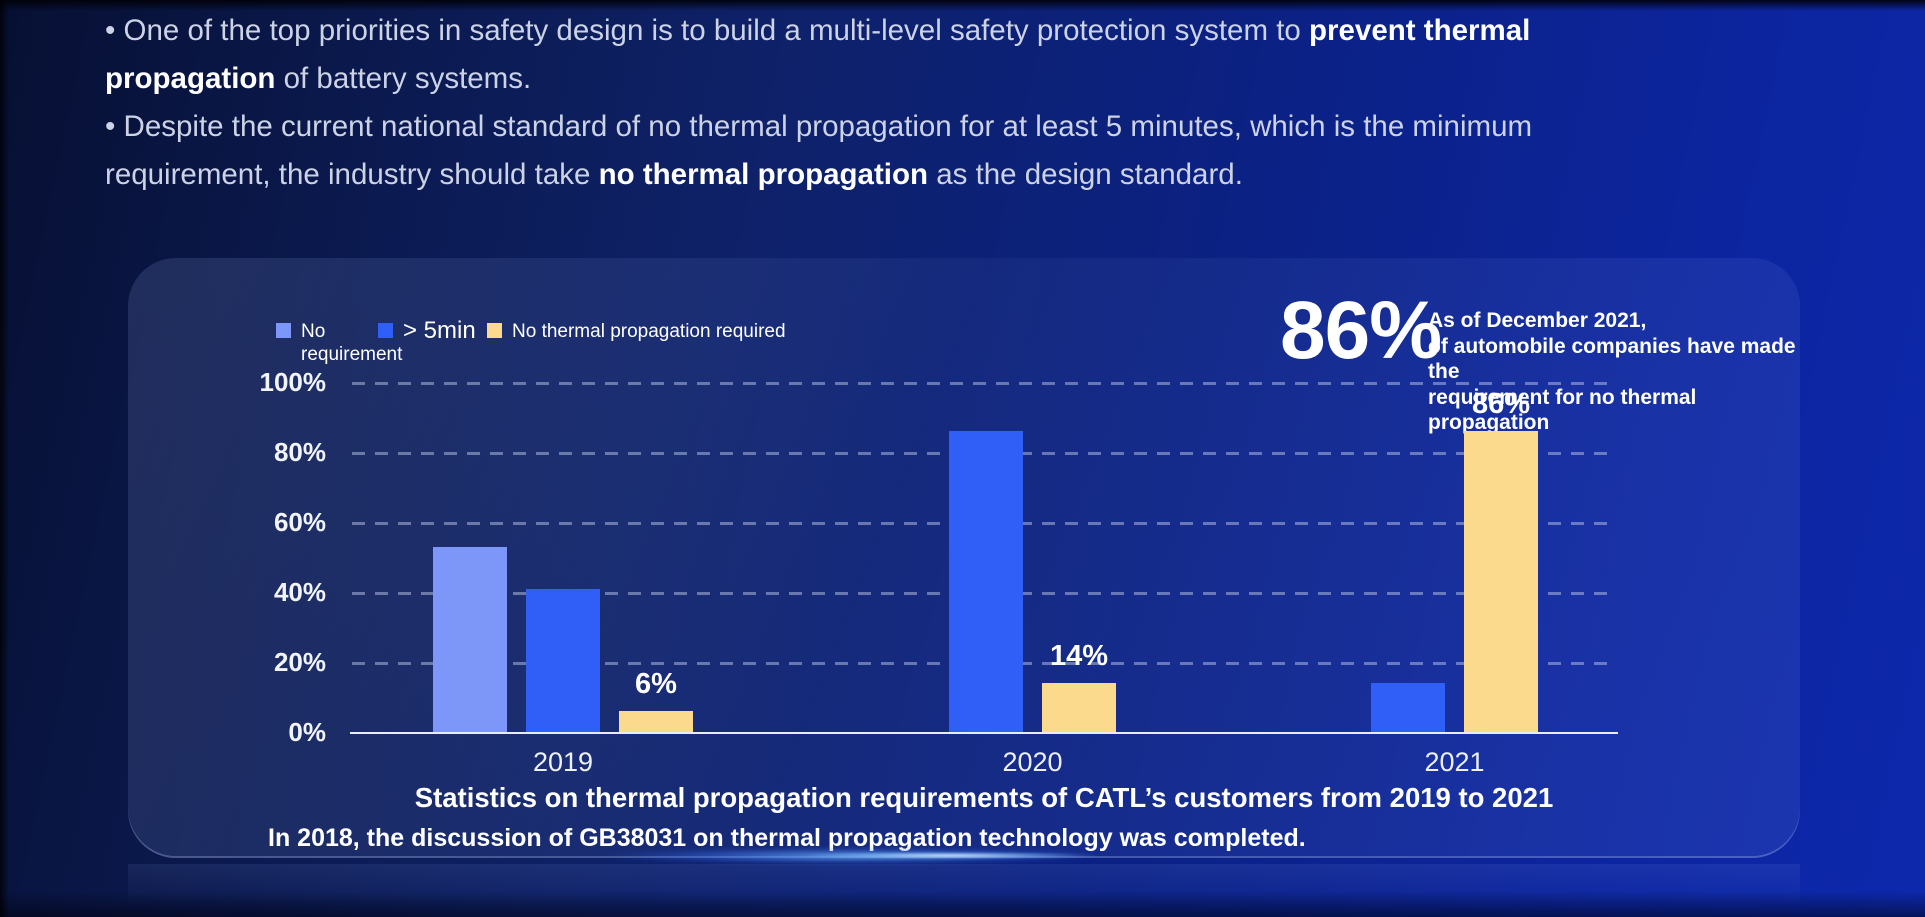 Image resolution: width=1925 pixels, height=917 pixels. What do you see at coordinates (439, 330) in the screenshot?
I see `legend-label: > 5min` at bounding box center [439, 330].